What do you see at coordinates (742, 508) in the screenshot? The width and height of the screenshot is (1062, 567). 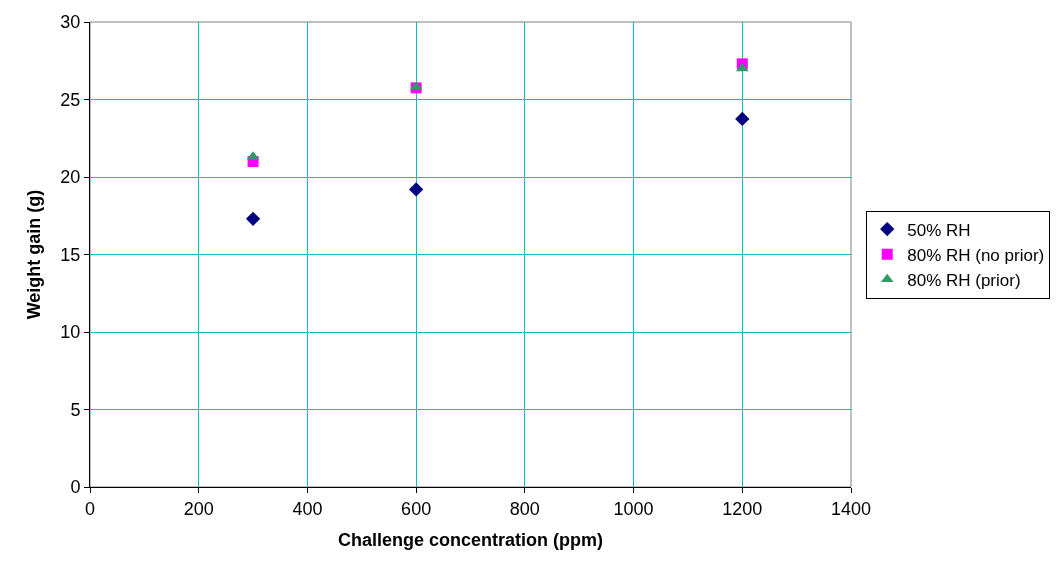 I see `x-tick-label: 1200` at bounding box center [742, 508].